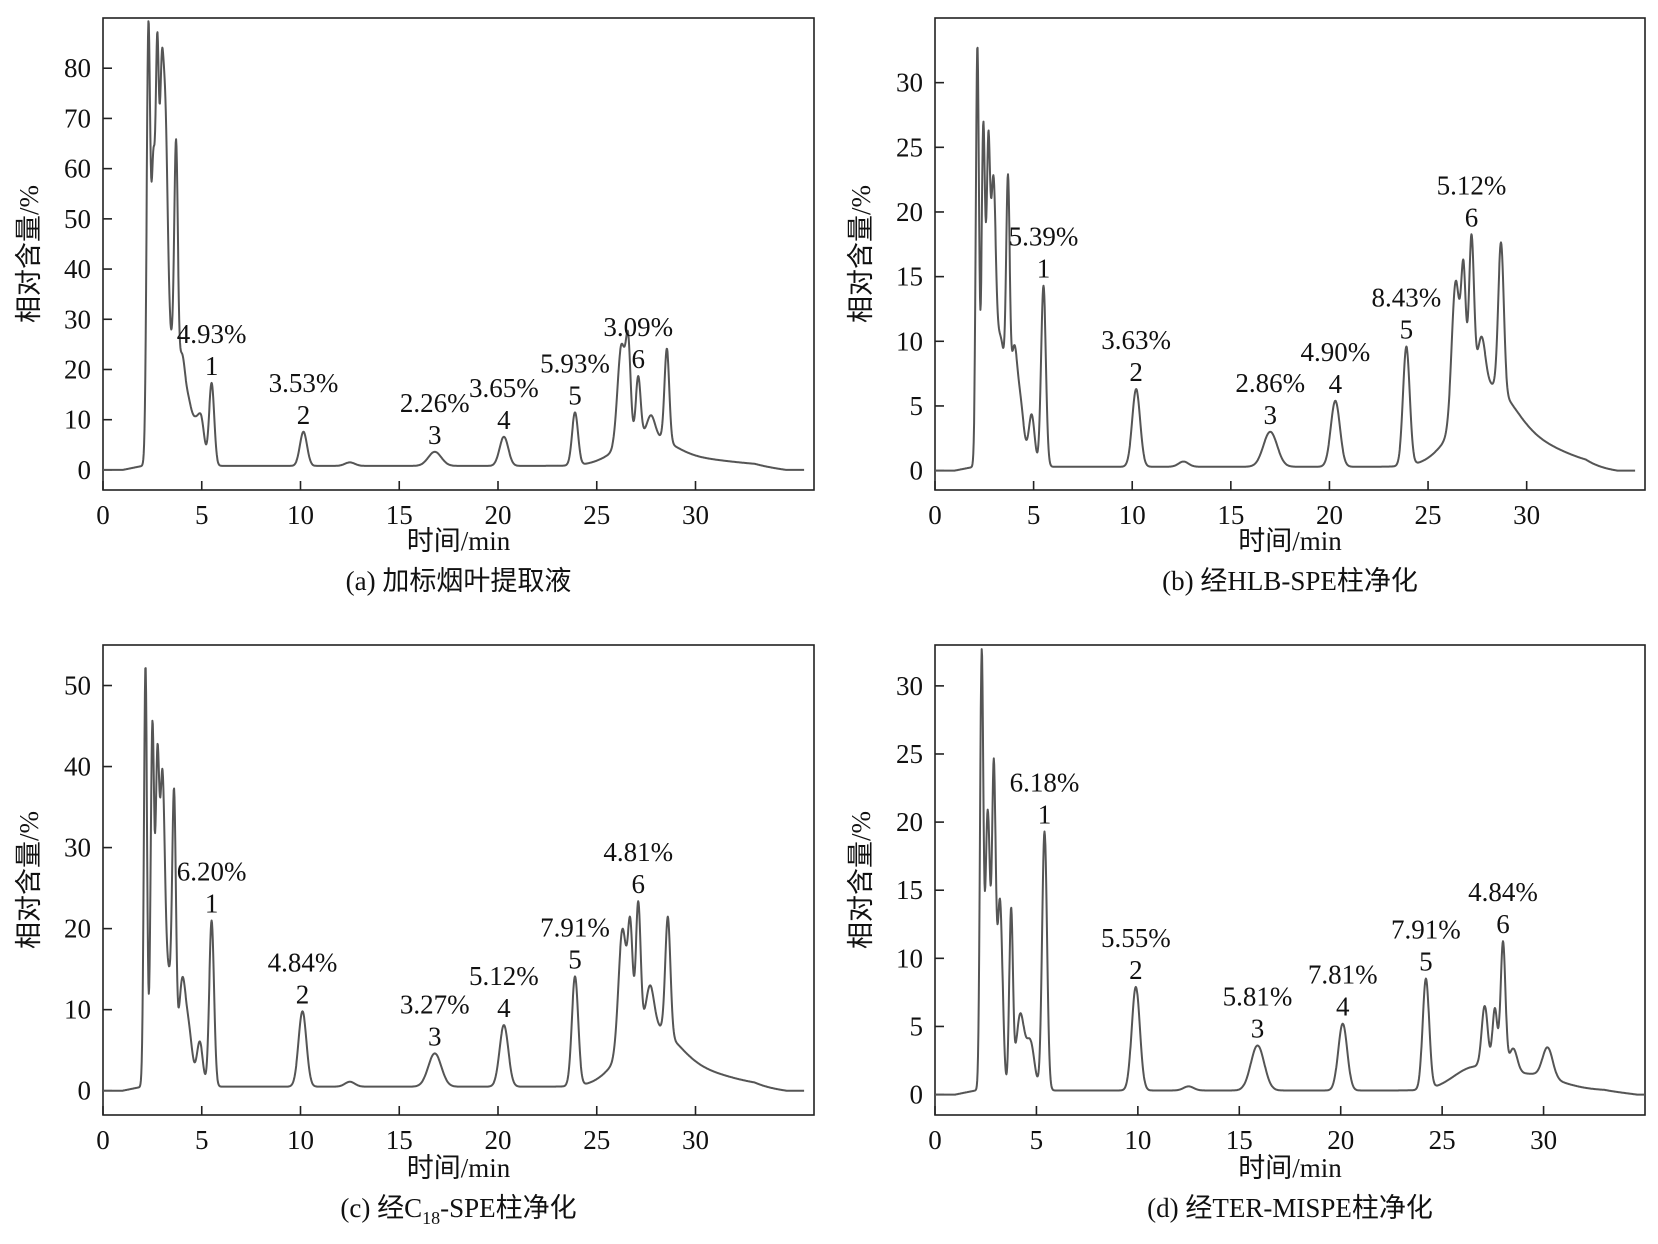 The width and height of the screenshot is (1658, 1244). Describe the element at coordinates (1426, 930) in the screenshot. I see `peak-percent-label: 7.91%` at that location.